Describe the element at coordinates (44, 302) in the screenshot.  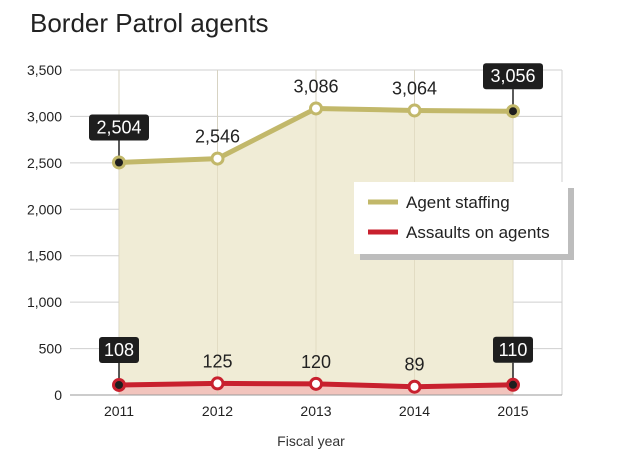
I see `y-tick-label: 1,000` at that location.